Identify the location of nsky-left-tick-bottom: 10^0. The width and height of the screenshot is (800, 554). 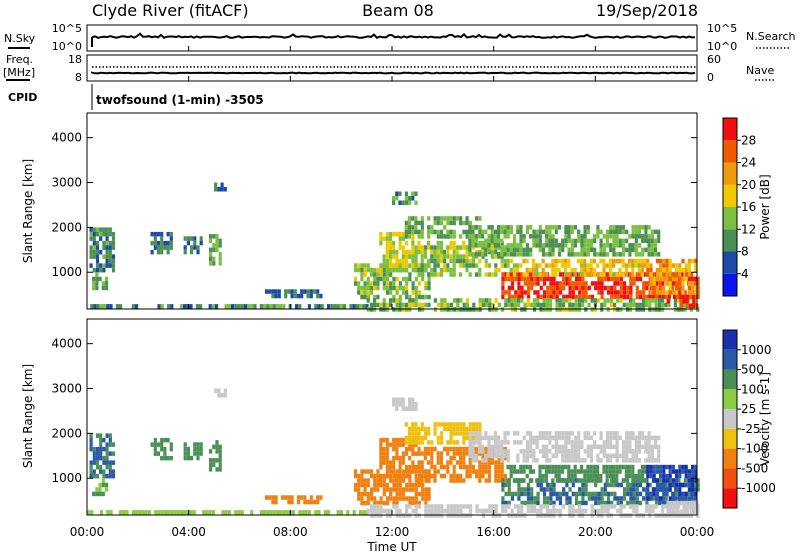
(67, 46).